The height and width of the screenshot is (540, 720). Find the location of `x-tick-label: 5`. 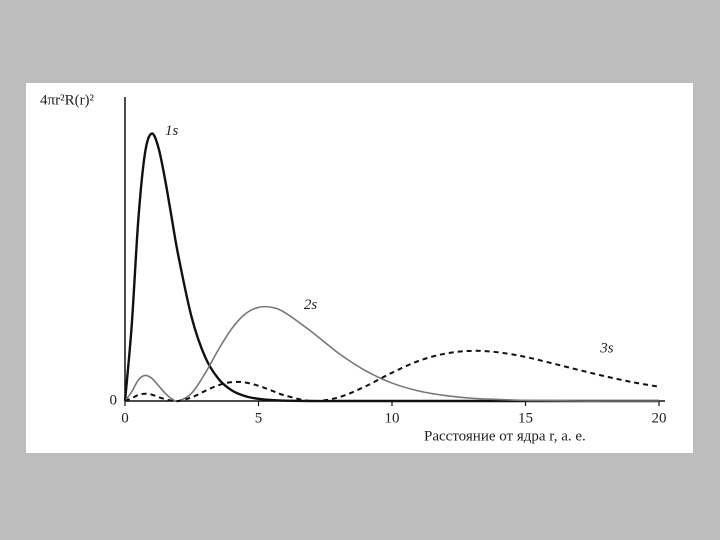

x-tick-label: 5 is located at coordinates (259, 418).